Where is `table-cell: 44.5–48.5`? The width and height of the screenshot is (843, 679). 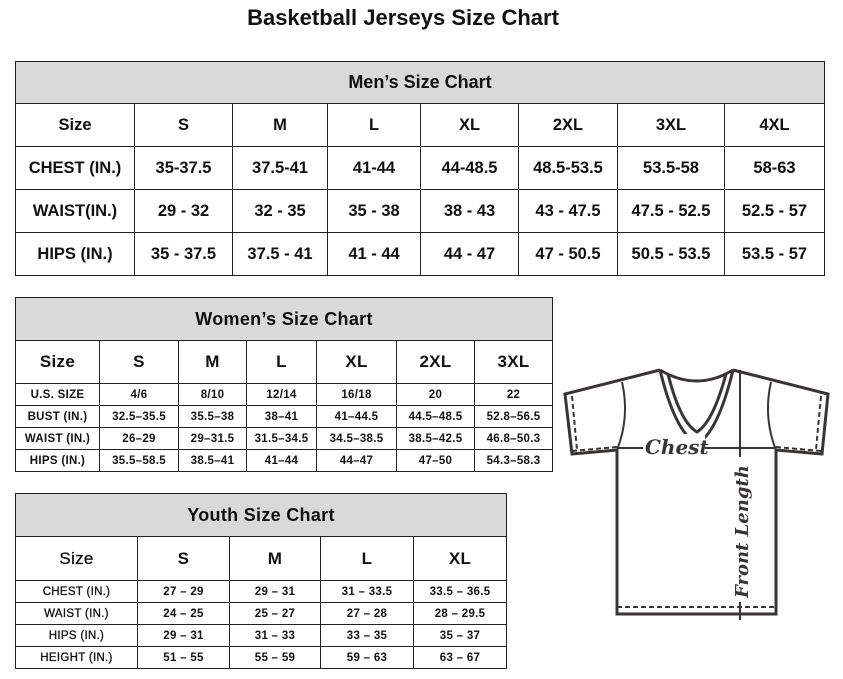 table-cell: 44.5–48.5 is located at coordinates (435, 416).